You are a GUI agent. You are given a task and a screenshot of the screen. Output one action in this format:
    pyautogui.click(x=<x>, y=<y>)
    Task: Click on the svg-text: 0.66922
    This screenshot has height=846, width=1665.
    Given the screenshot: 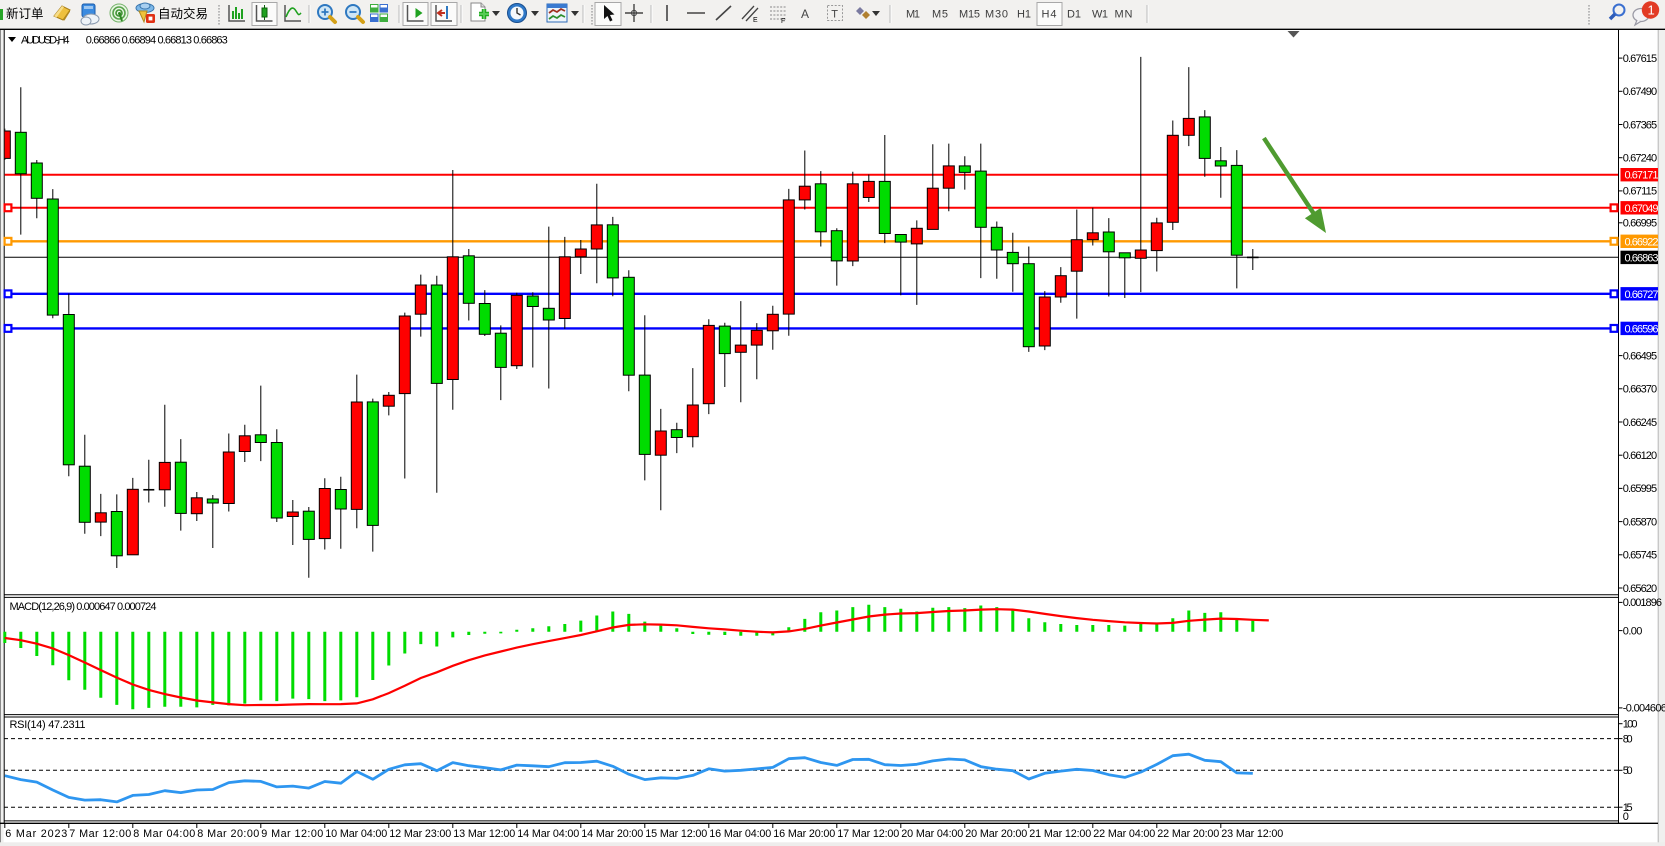 What is the action you would take?
    pyautogui.click(x=1642, y=242)
    